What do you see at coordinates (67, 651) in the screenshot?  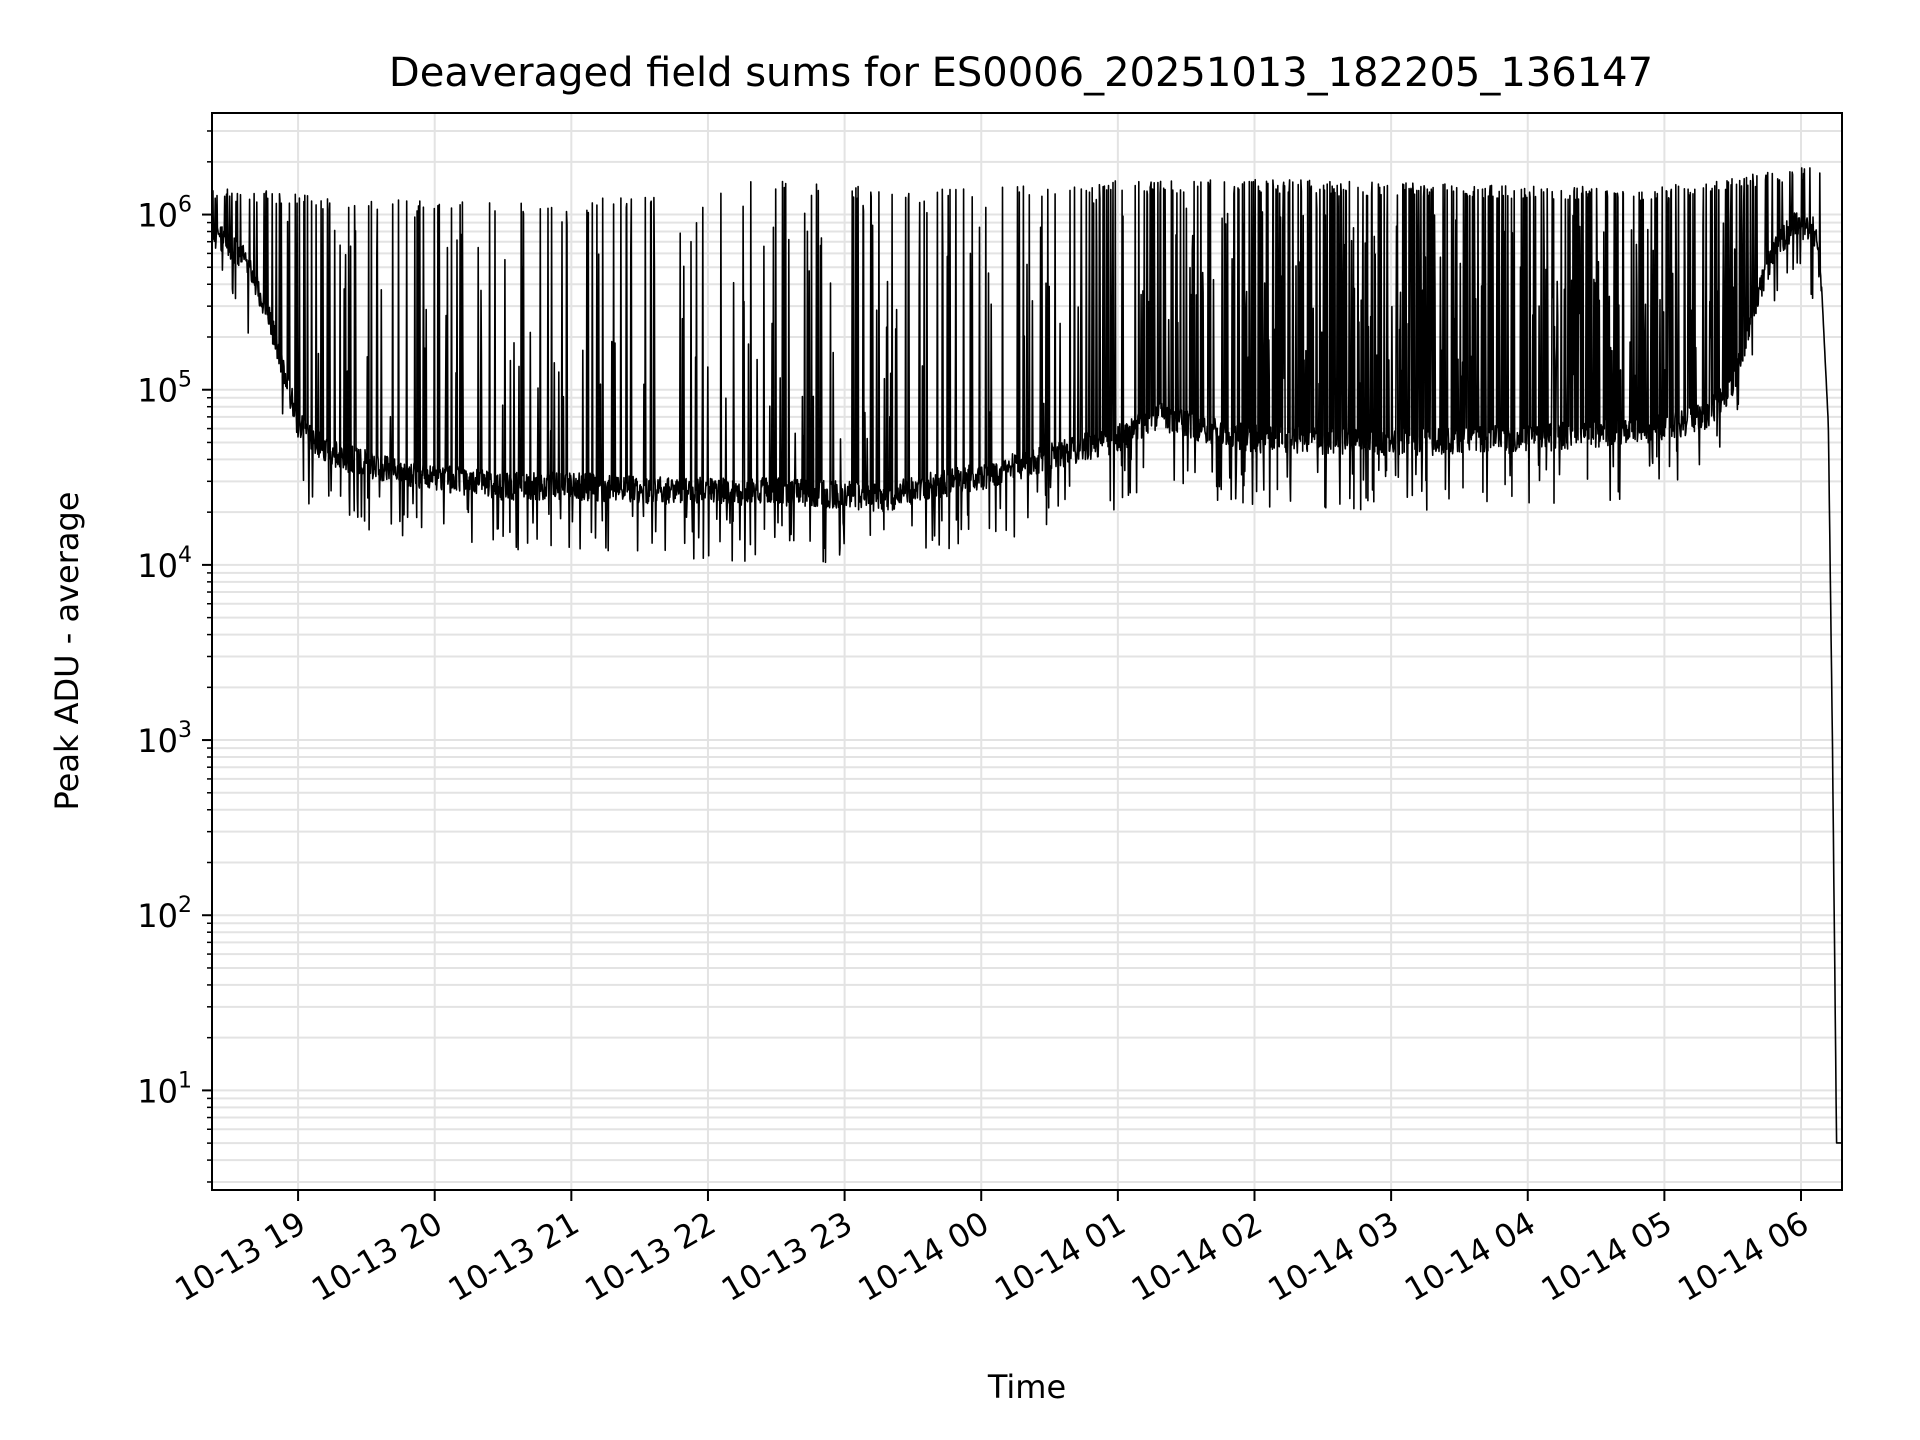 I see `y-axis-label: Peak ADU - average` at bounding box center [67, 651].